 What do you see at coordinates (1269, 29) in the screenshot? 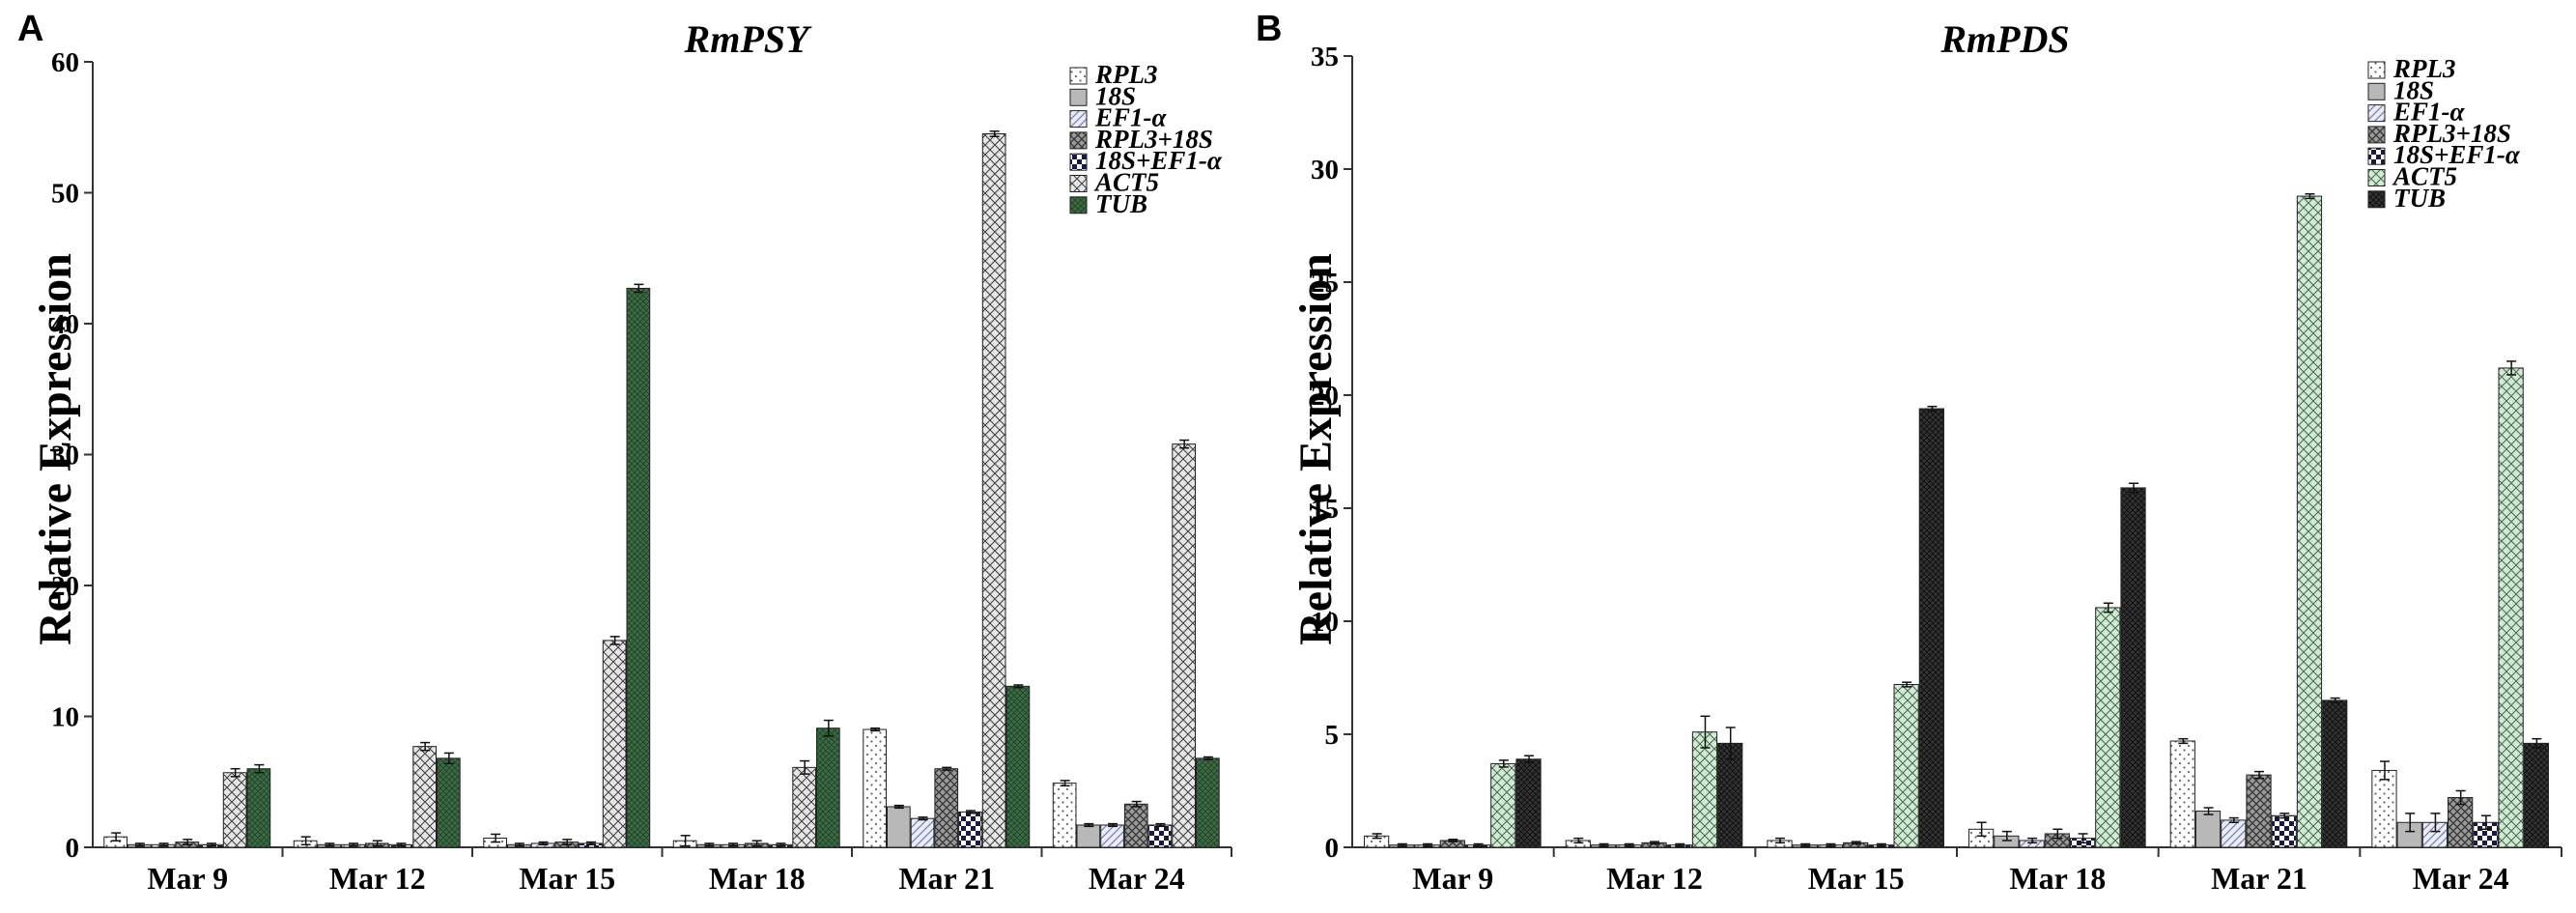
I see `panel-label-b: B` at bounding box center [1269, 29].